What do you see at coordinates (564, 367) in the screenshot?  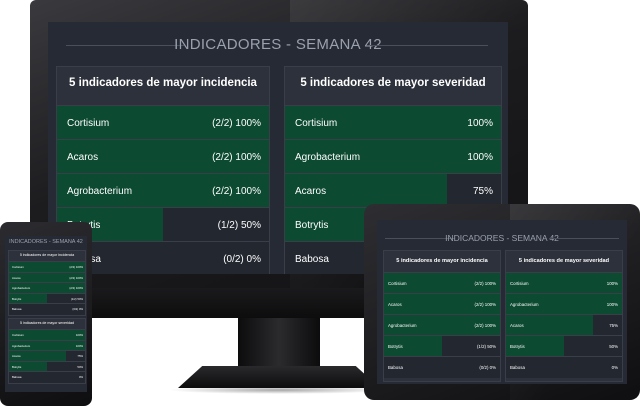 I see `severity-row: Babosa 0%` at bounding box center [564, 367].